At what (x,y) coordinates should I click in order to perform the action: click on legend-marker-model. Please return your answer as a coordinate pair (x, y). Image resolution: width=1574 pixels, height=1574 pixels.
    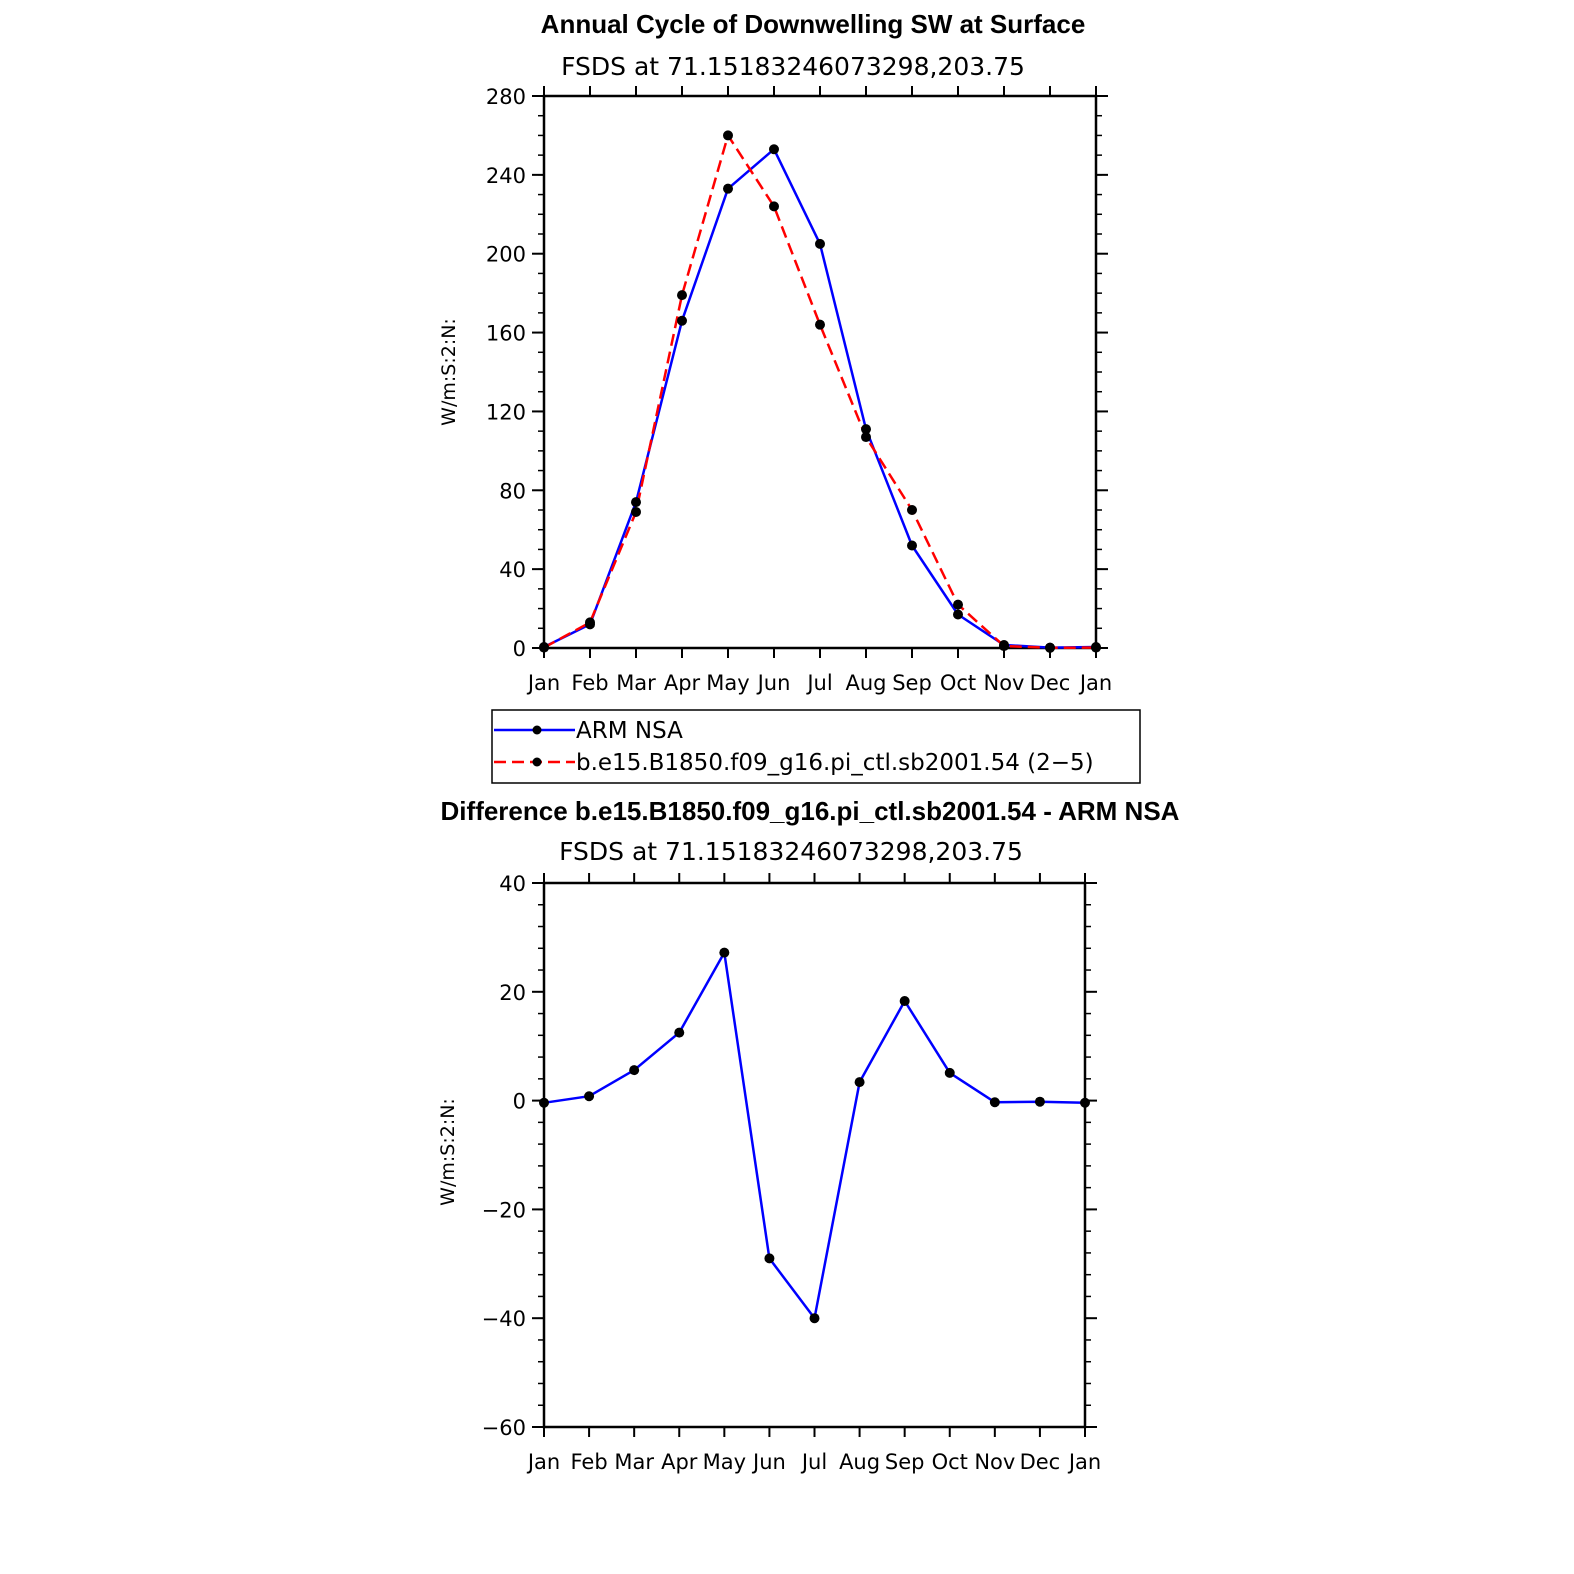
    Looking at the image, I should click on (537, 762).